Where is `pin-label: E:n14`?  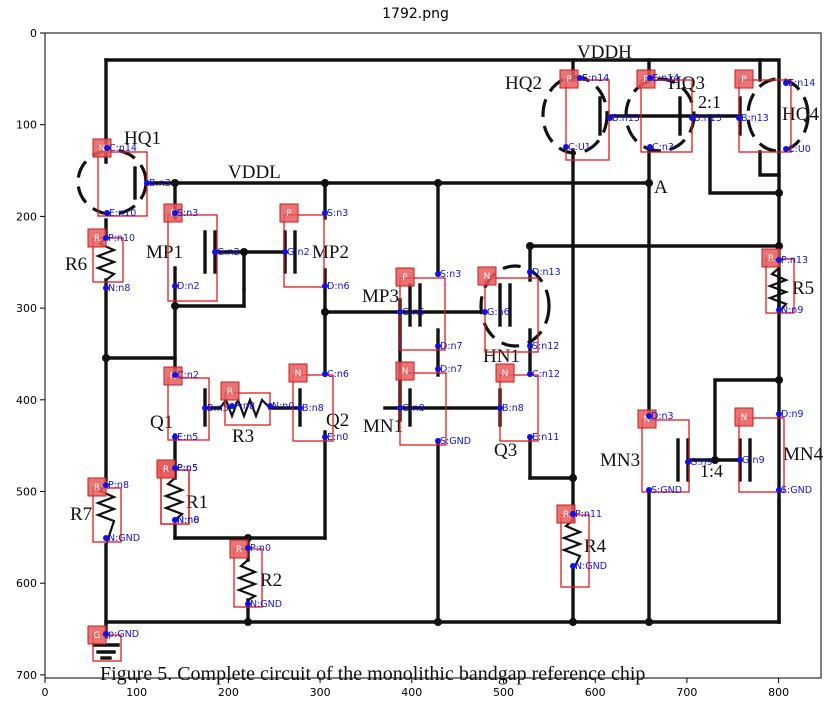
pin-label: E:n14 is located at coordinates (801, 83).